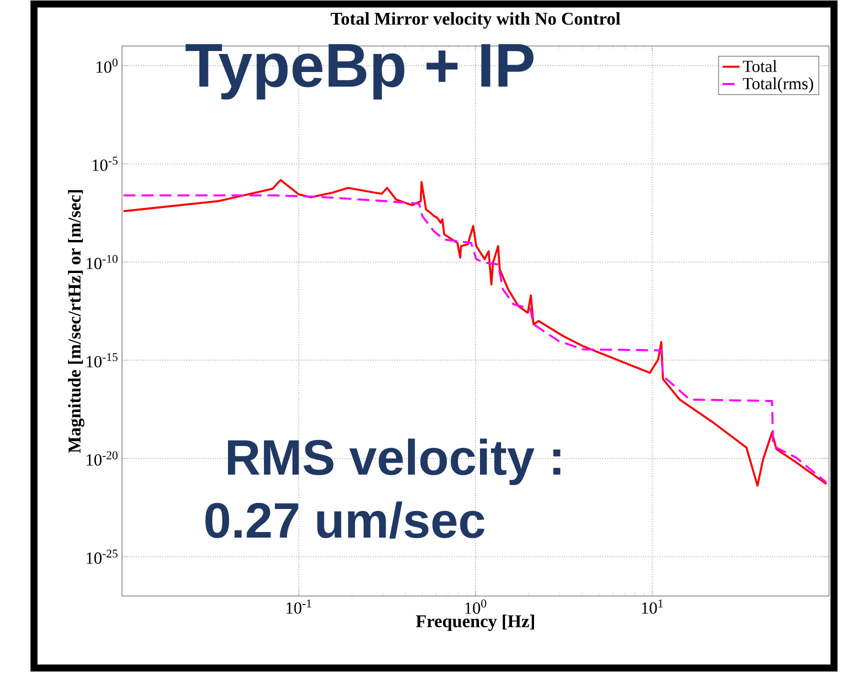 The image size is (841, 674). Describe the element at coordinates (102, 458) in the screenshot. I see `y-tick-label: 10$^{-20}$` at that location.